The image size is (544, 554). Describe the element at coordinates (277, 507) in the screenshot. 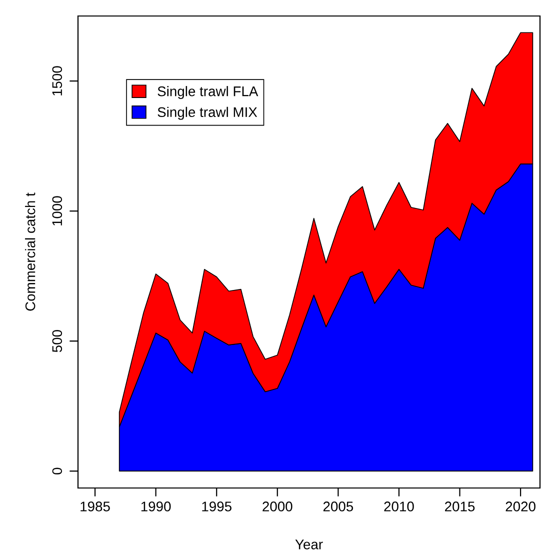

I see `x-tick-label: 2000` at that location.